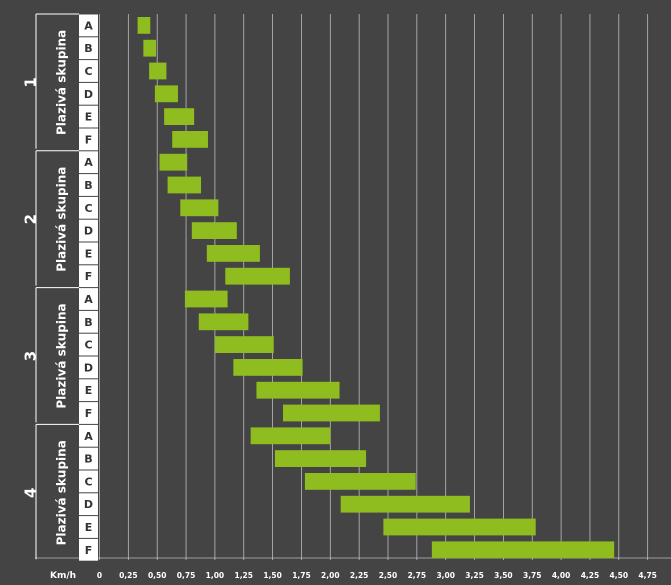 Image resolution: width=671 pixels, height=585 pixels. What do you see at coordinates (590, 575) in the screenshot?
I see `x-tick-label: 4,25` at bounding box center [590, 575].